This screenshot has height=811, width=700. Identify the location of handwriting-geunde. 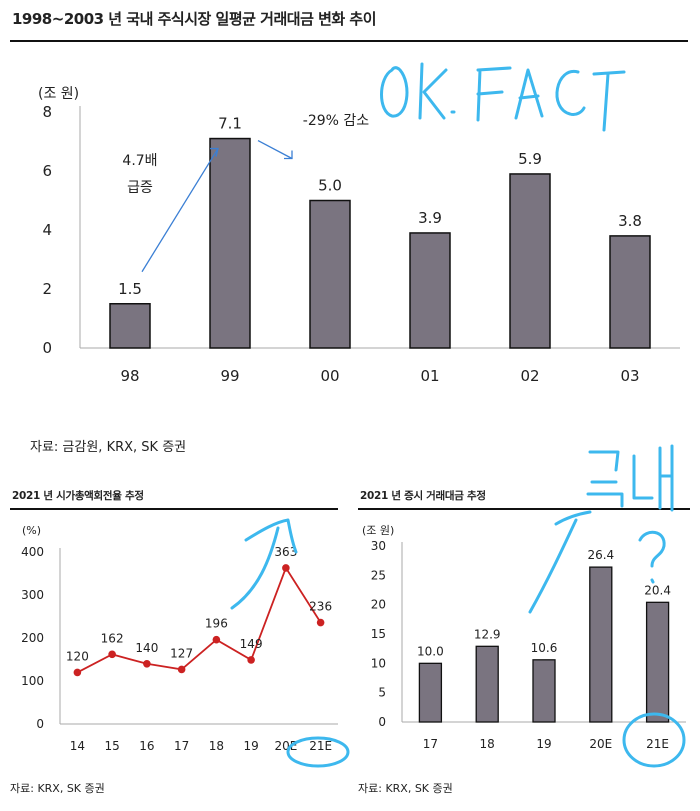
(630, 514).